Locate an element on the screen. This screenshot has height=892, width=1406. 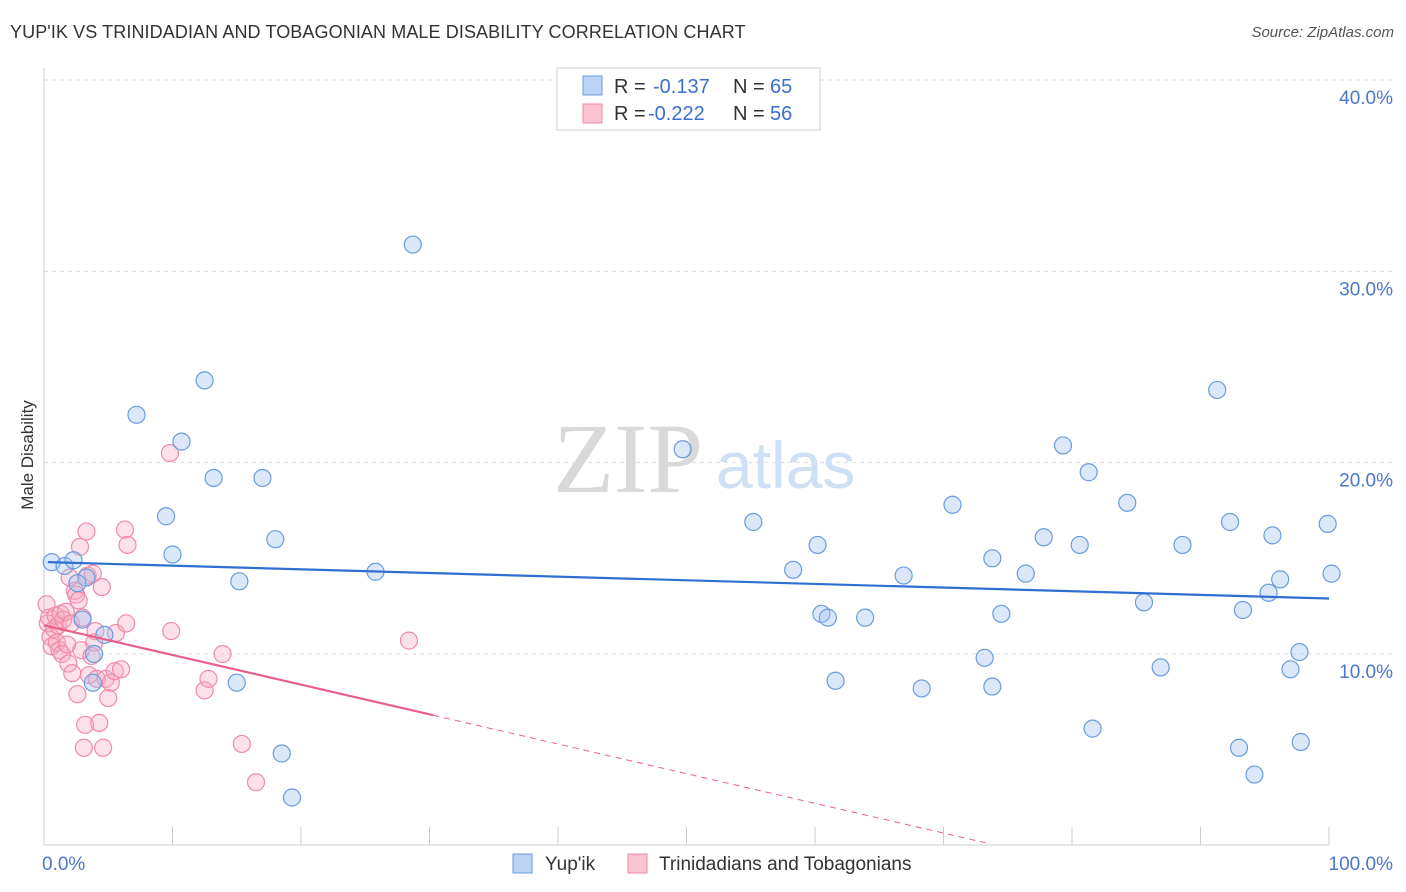
y-tick-label: 40.0% is located at coordinates (1366, 98).